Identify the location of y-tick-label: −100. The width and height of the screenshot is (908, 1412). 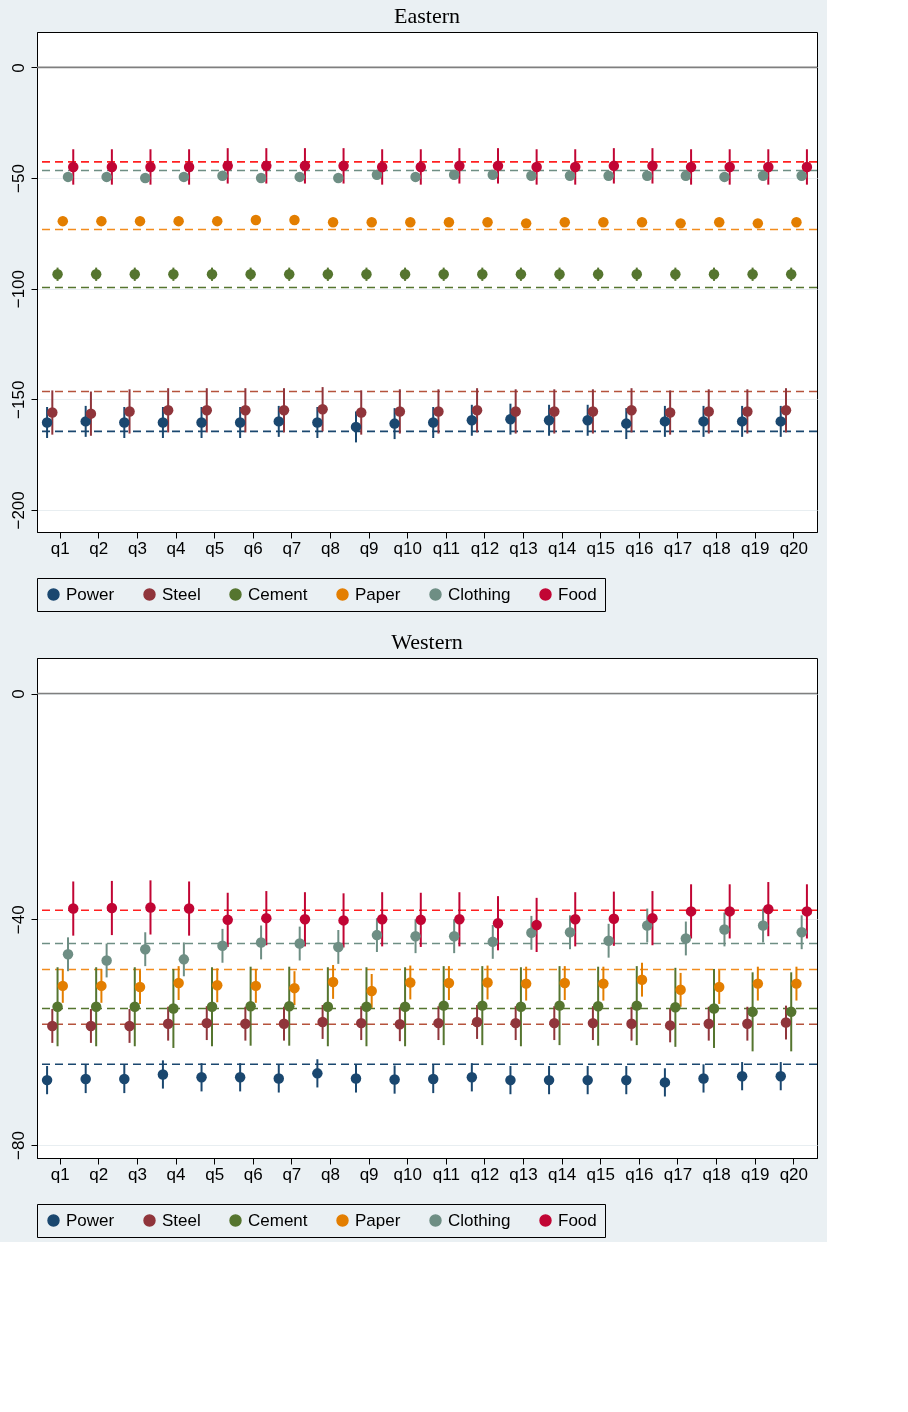
(18, 289).